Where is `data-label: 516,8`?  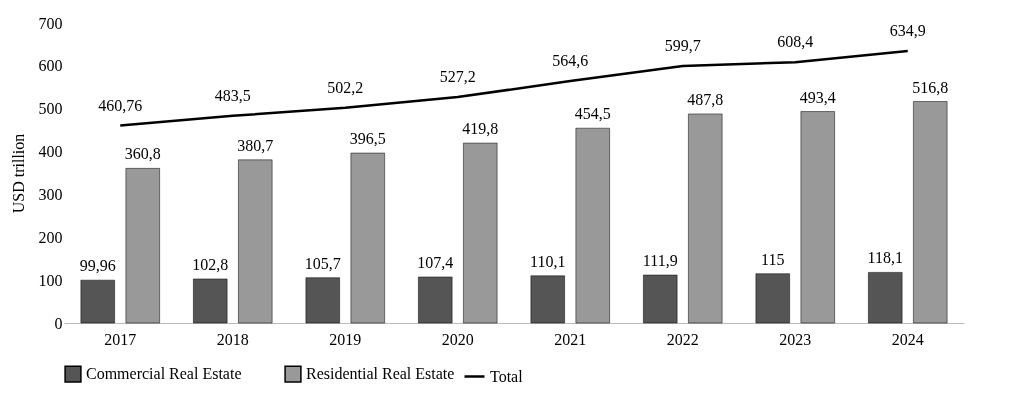
data-label: 516,8 is located at coordinates (930, 87).